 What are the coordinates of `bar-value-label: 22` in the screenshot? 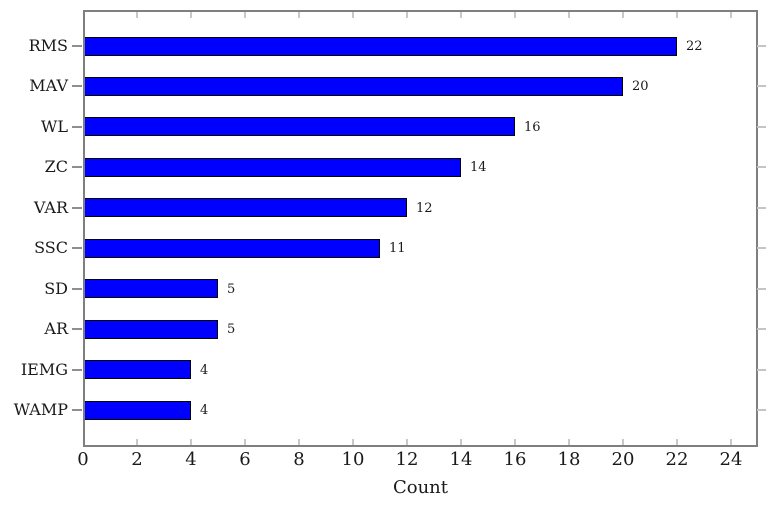 It's located at (694, 46).